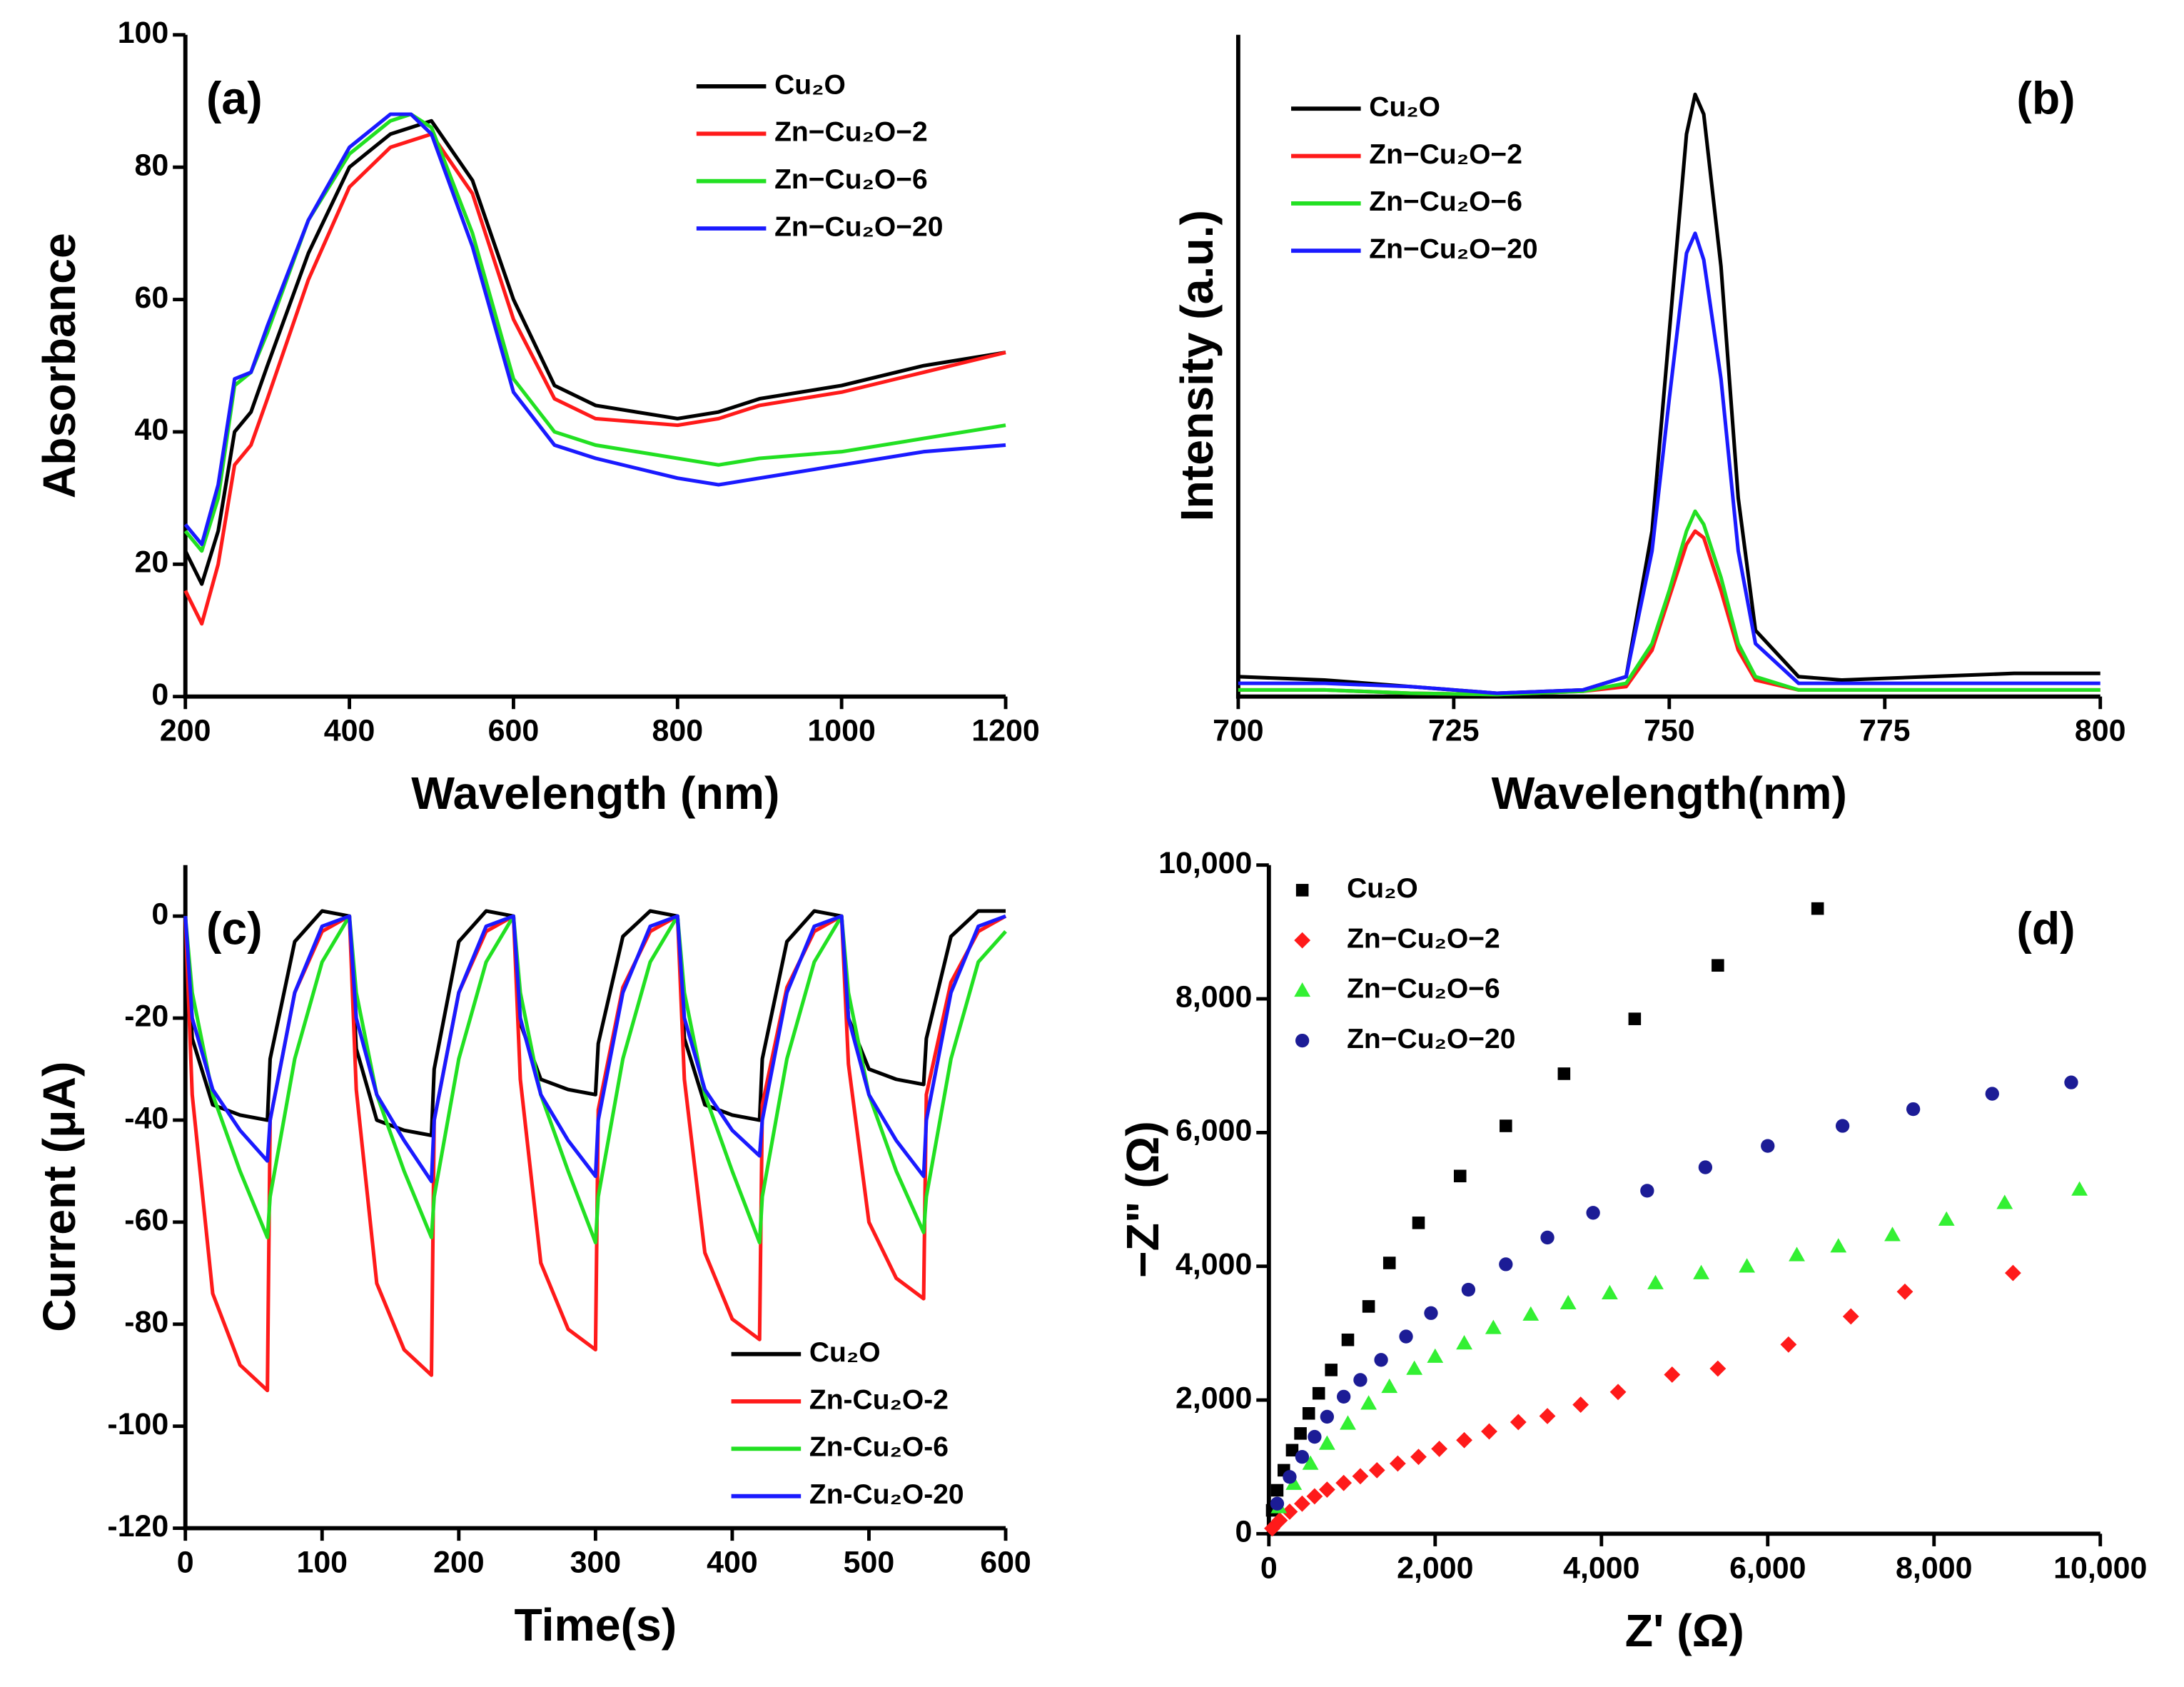 This screenshot has height=1687, width=2184. I want to click on y-tick-label: -40, so click(146, 1118).